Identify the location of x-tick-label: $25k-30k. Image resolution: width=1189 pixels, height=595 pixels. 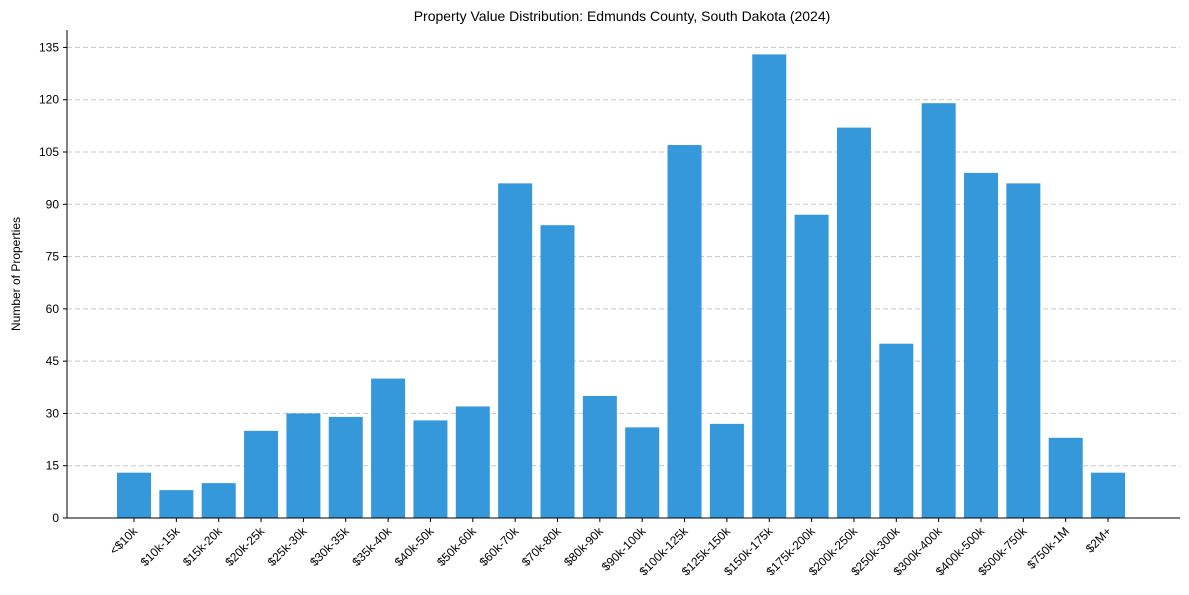
(288, 547).